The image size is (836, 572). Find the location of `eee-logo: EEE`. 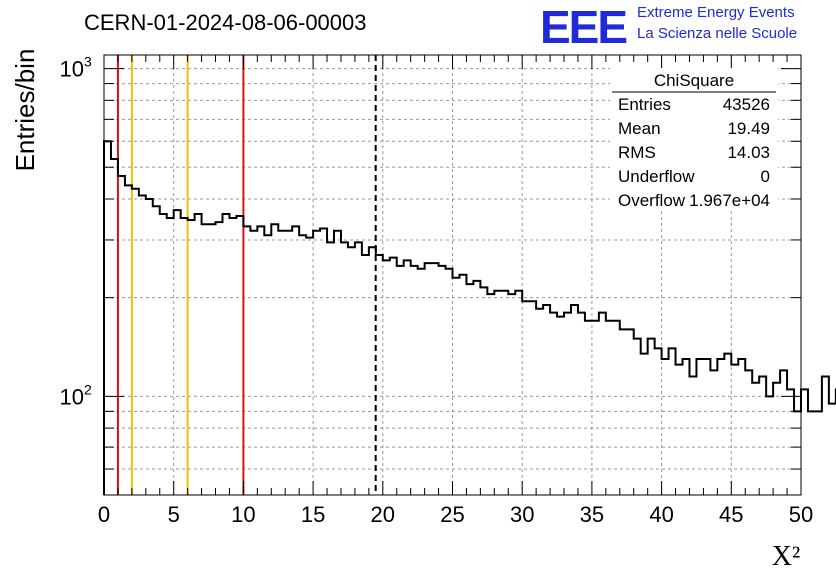

eee-logo: EEE is located at coordinates (584, 27).